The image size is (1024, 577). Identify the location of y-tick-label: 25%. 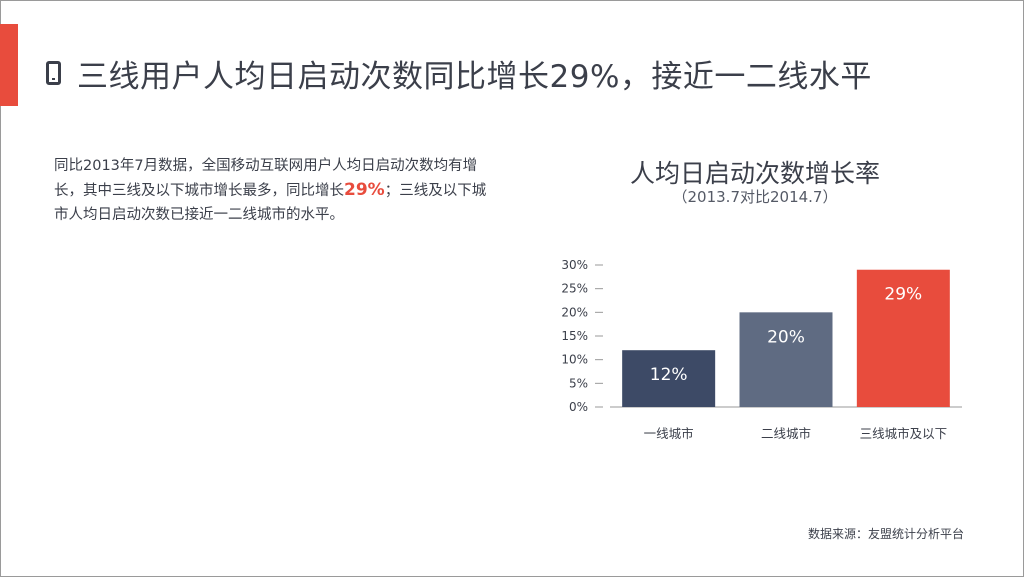
(574, 289).